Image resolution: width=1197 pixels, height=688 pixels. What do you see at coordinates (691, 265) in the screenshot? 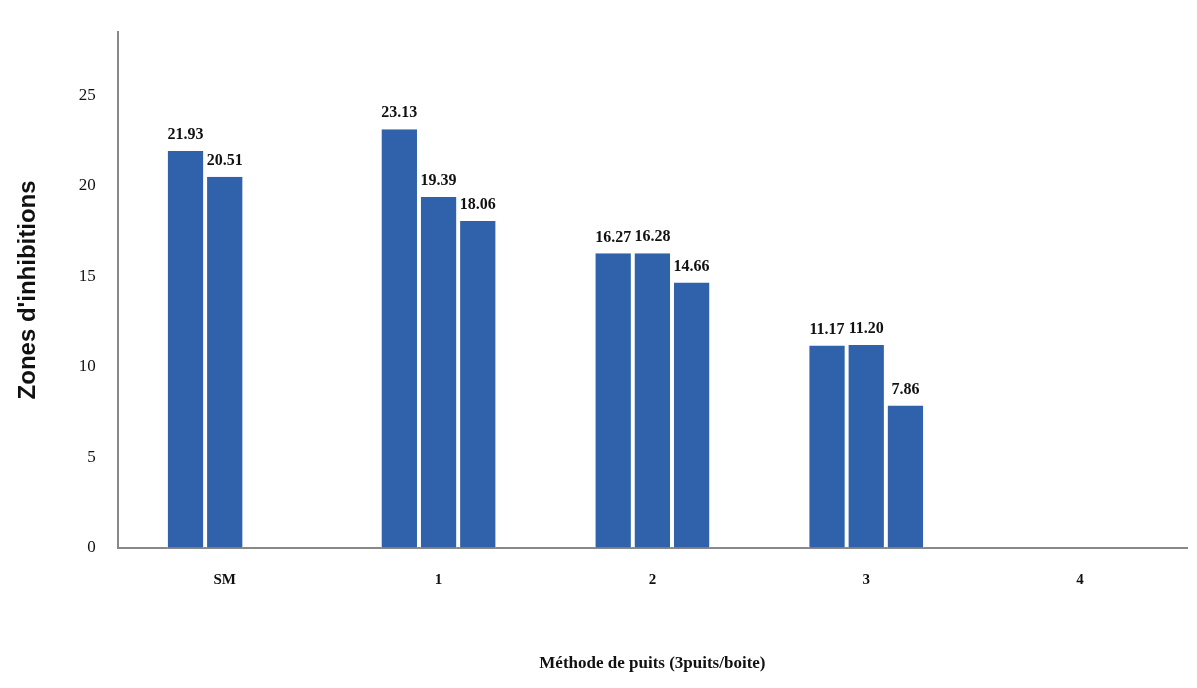
I see `data-label: 14.66` at bounding box center [691, 265].